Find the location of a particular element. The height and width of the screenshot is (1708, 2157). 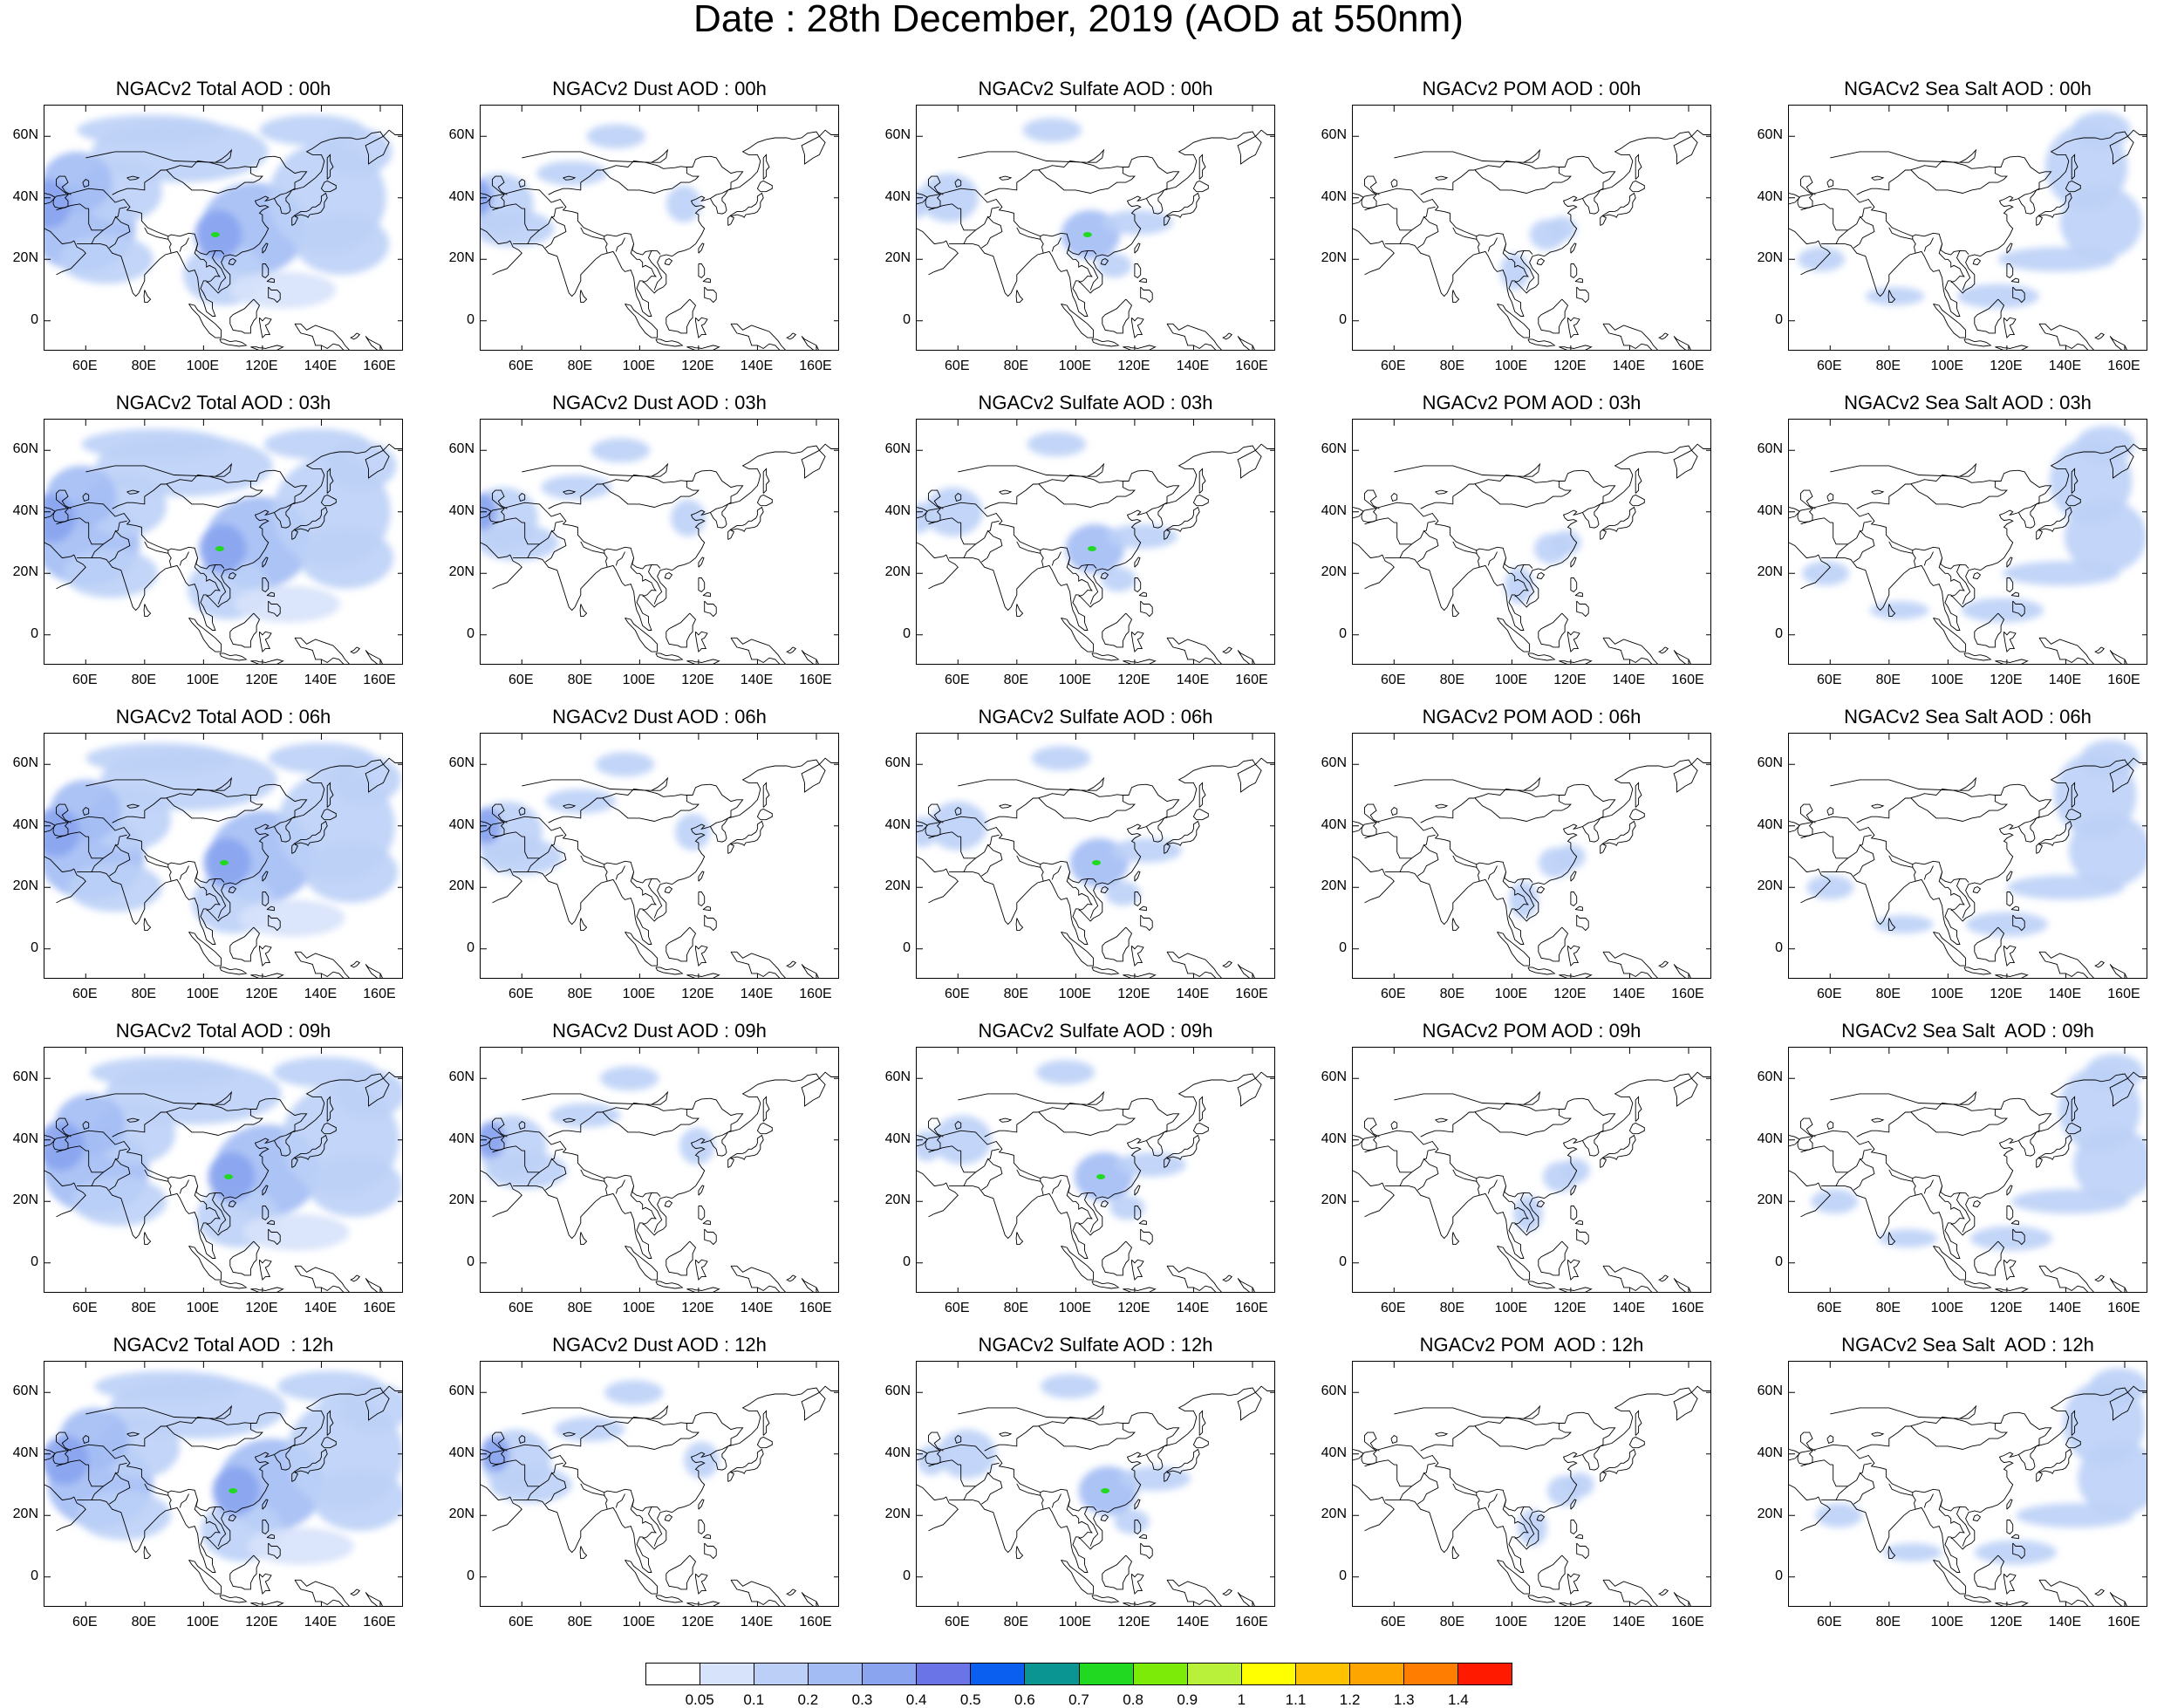

panel-title: NGACv2 Sea Salt AOD : 06h is located at coordinates (1968, 717).